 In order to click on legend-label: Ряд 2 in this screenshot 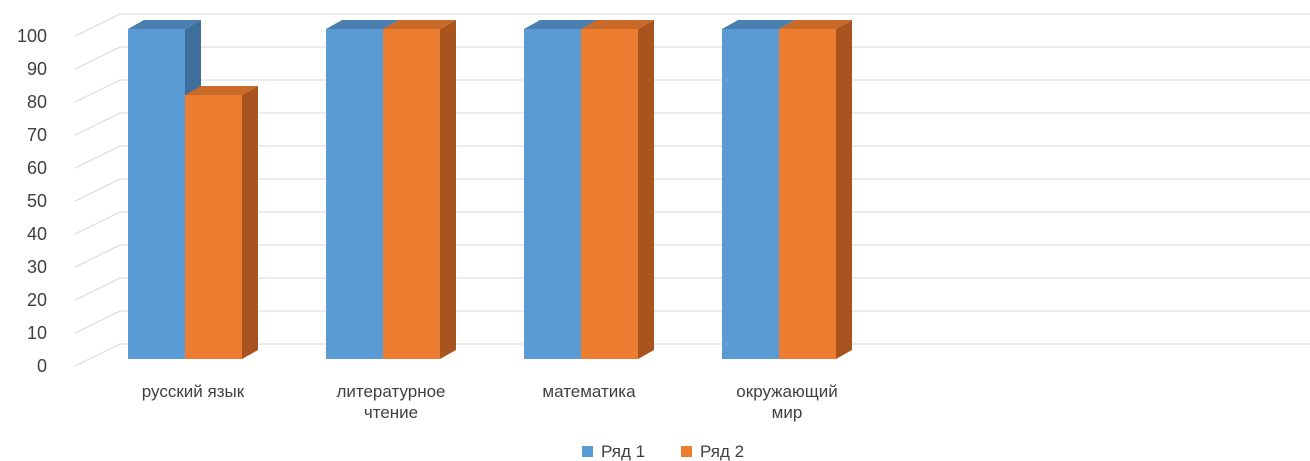, I will do `click(722, 451)`.